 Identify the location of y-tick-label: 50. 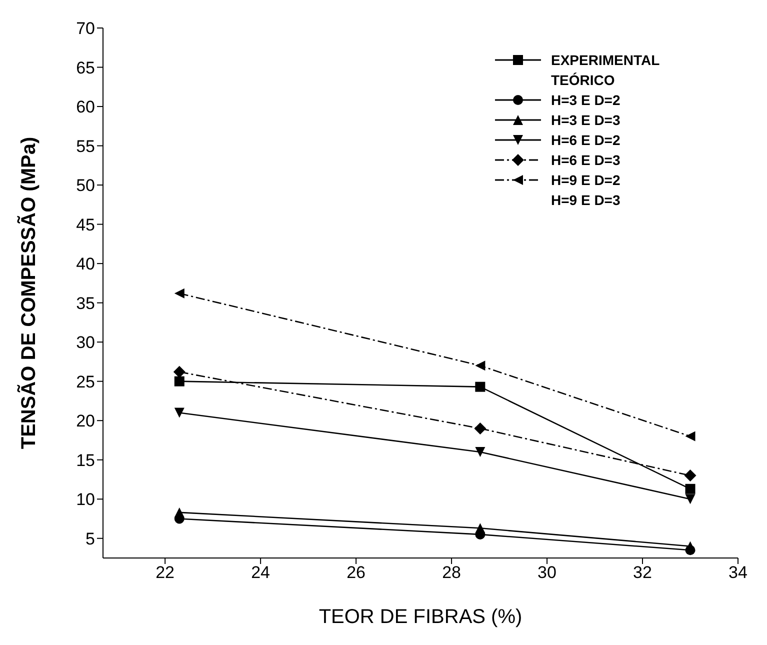
(85, 186).